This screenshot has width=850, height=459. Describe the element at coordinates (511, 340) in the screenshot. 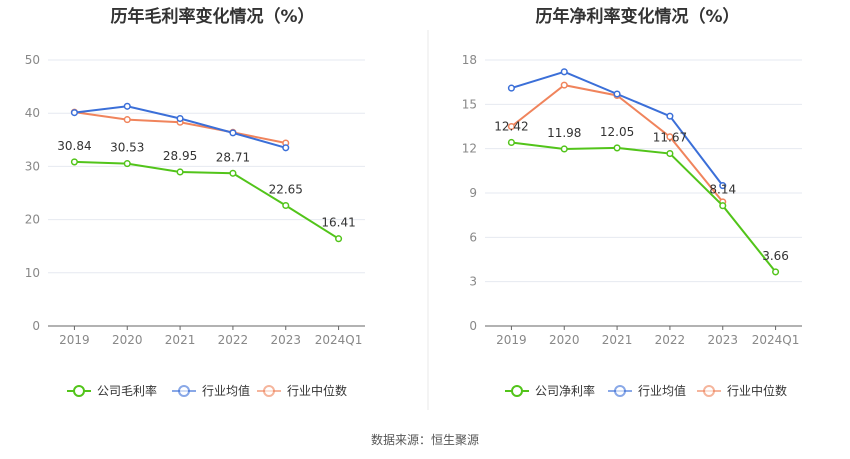

I see `net-x-tick-label: 2019` at that location.